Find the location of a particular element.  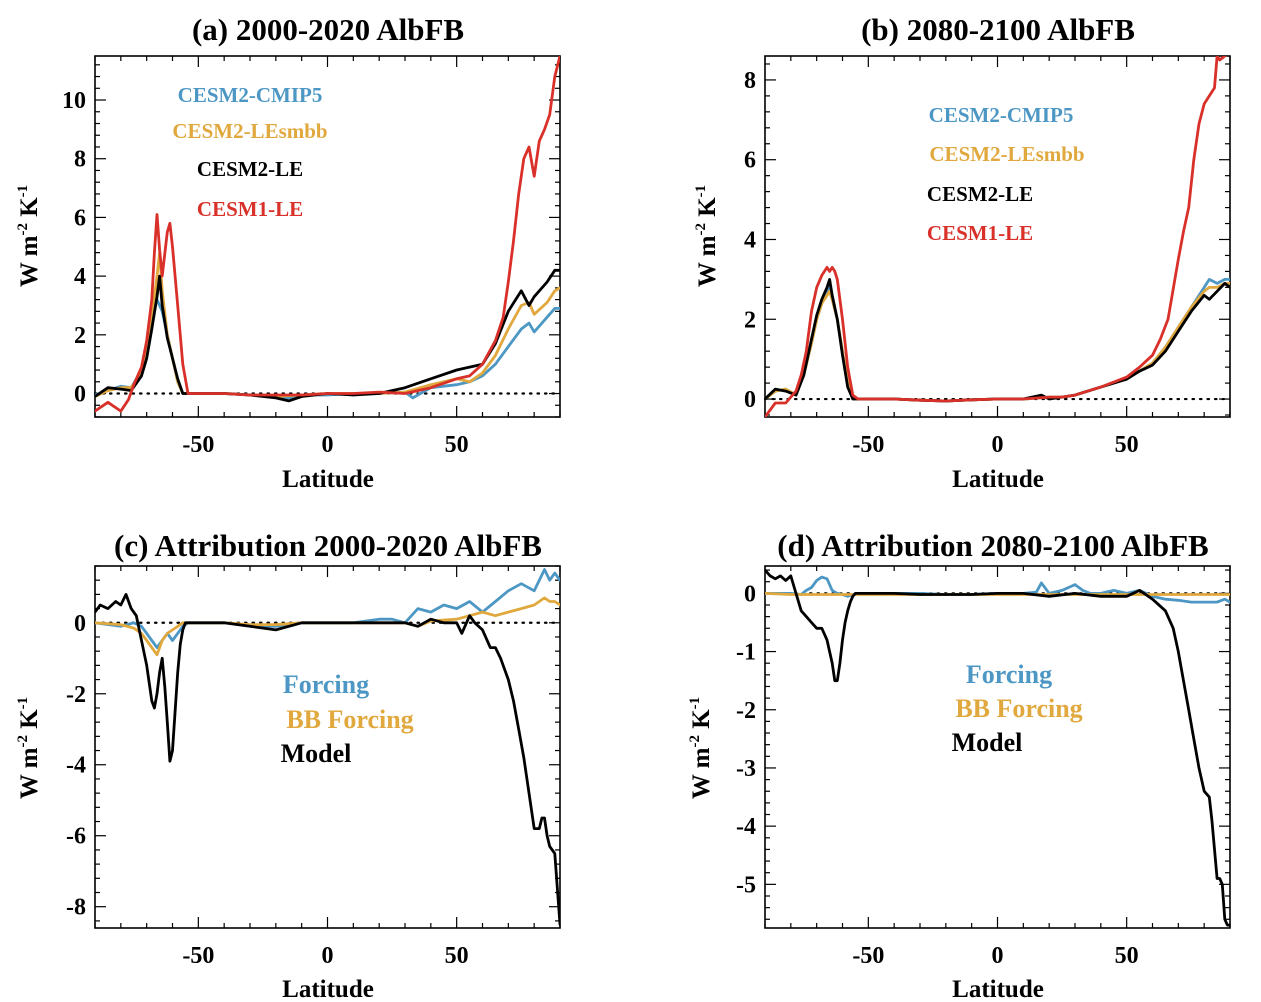

panel-d-ytick-label: -4 is located at coordinates (746, 827).